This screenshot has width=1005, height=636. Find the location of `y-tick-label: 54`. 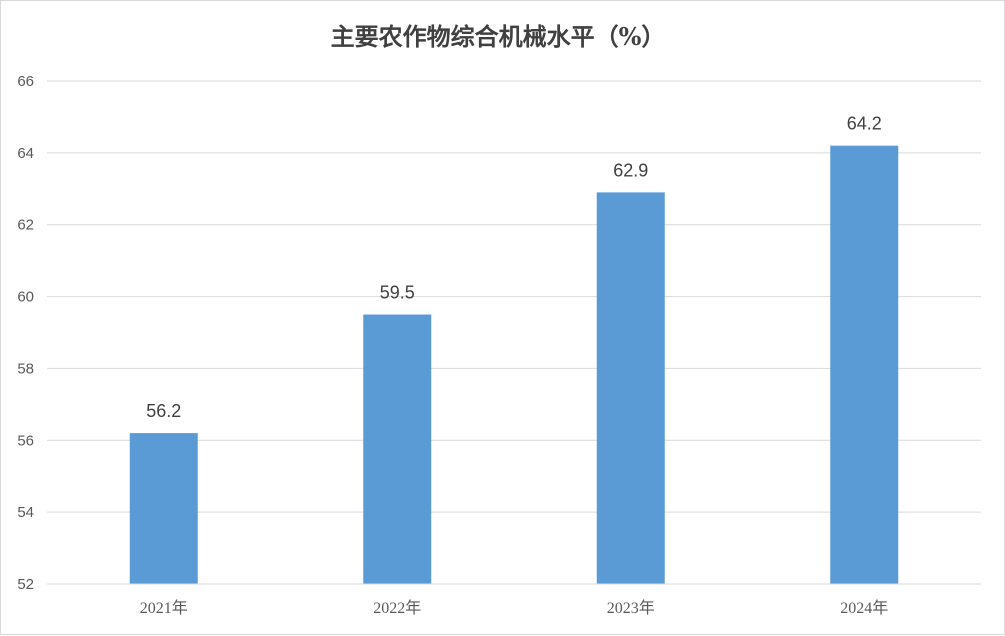

y-tick-label: 54 is located at coordinates (25, 512).